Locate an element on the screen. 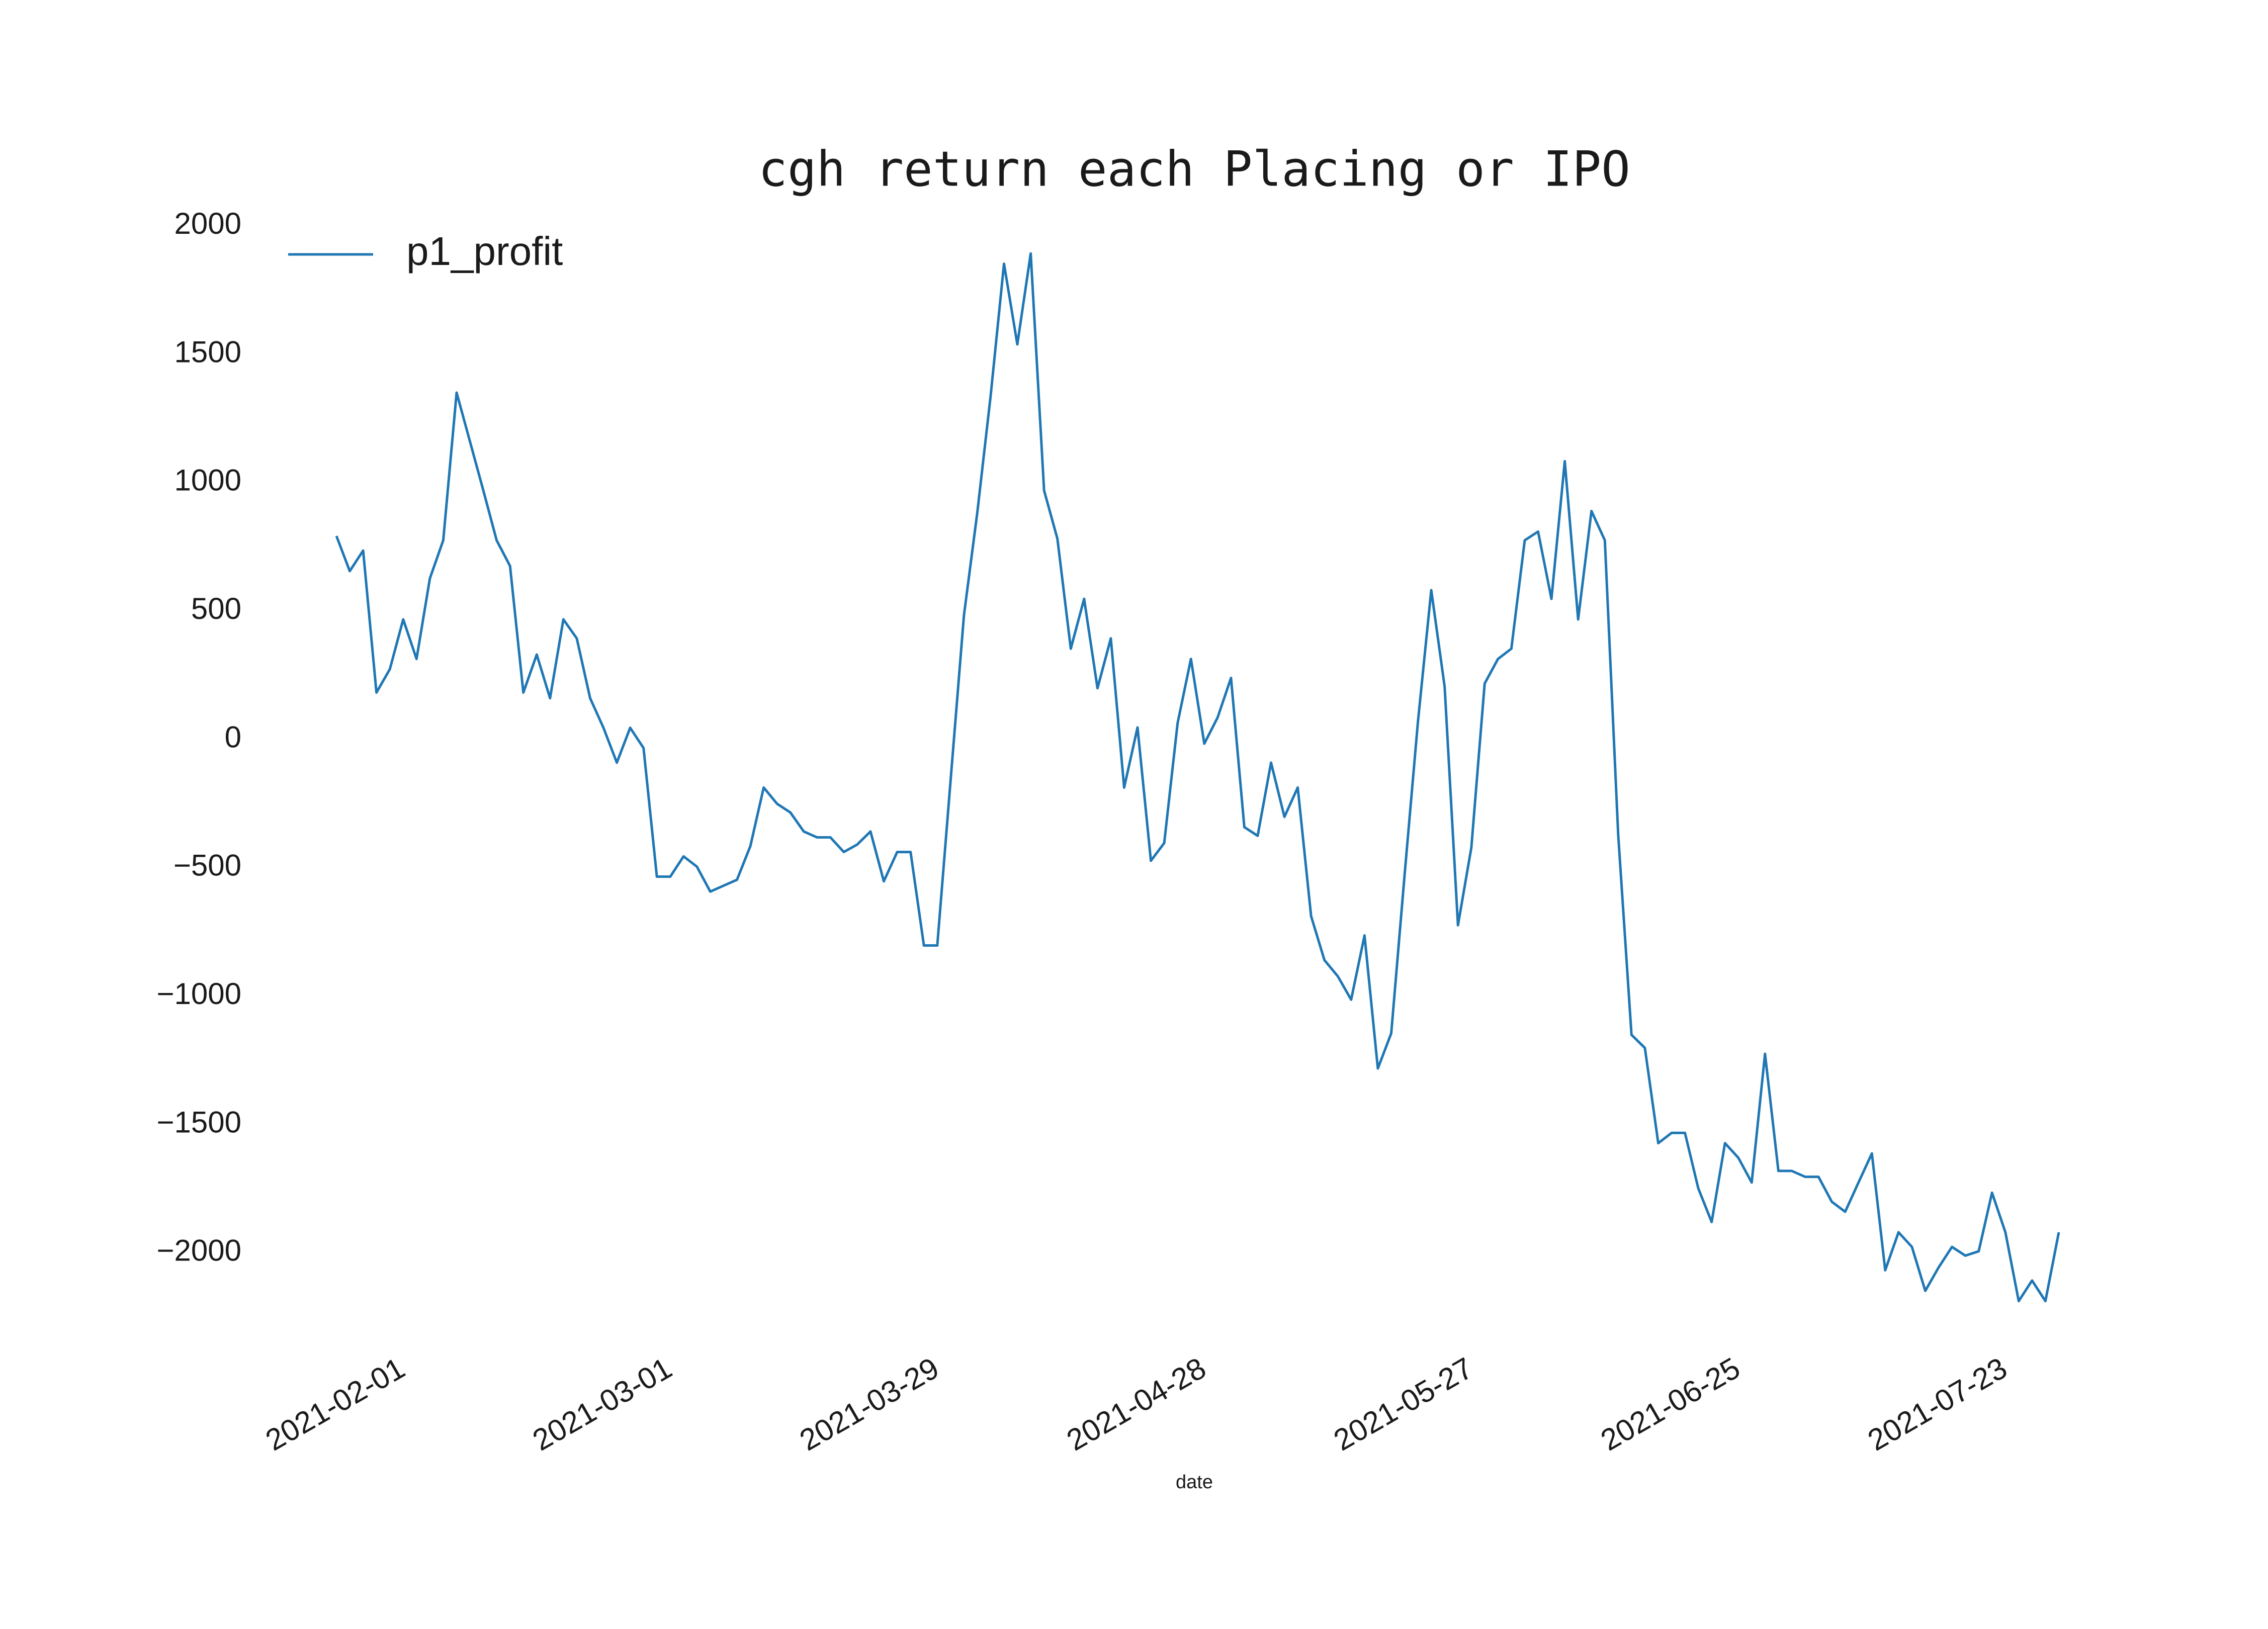 Image resolution: width=2268 pixels, height=1629 pixels. chart-title: cgh return each Placing or IPO is located at coordinates (1194, 169).